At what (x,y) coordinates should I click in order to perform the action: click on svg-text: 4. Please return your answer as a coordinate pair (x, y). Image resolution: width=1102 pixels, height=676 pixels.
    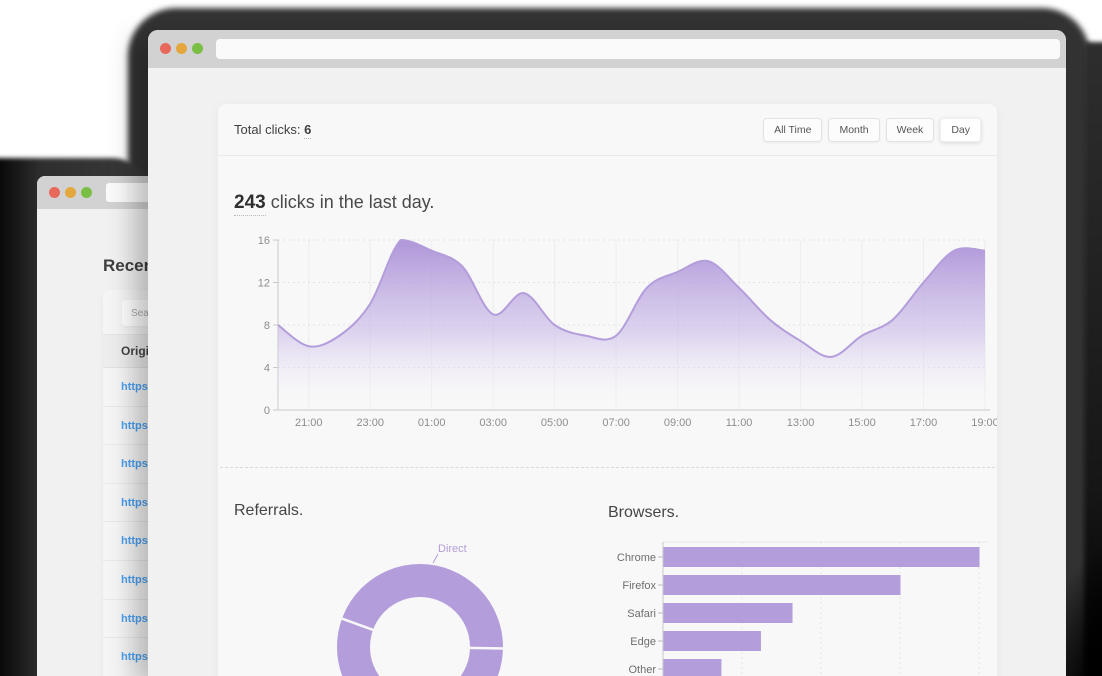
    Looking at the image, I should click on (267, 369).